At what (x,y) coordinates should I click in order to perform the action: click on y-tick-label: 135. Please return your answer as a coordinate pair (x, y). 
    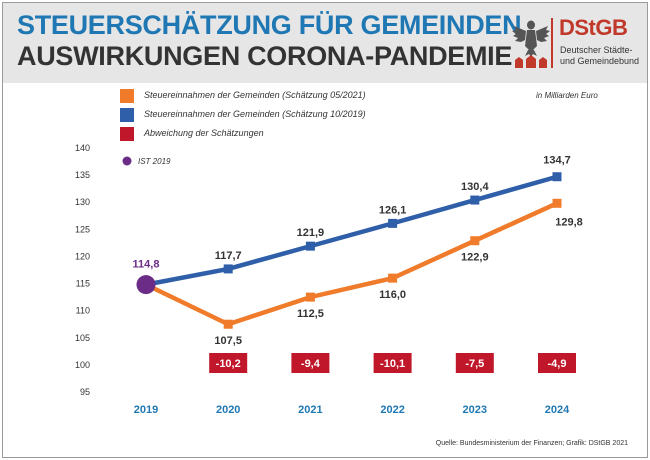
    Looking at the image, I should click on (82, 175).